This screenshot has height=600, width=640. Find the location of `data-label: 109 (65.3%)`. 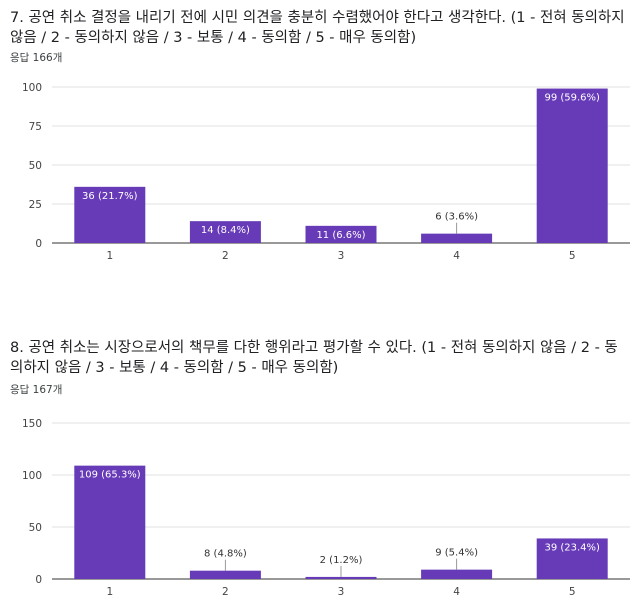

data-label: 109 (65.3%) is located at coordinates (110, 475).